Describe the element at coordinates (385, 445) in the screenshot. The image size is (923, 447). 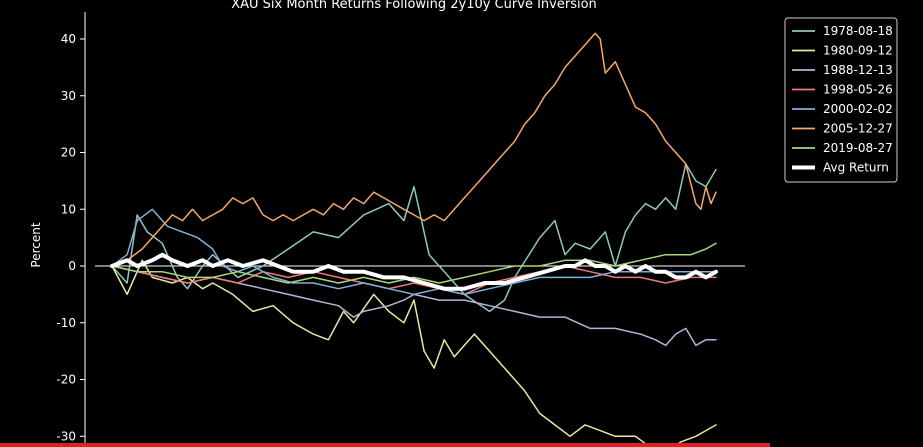
I see `bottom-red-bar` at that location.